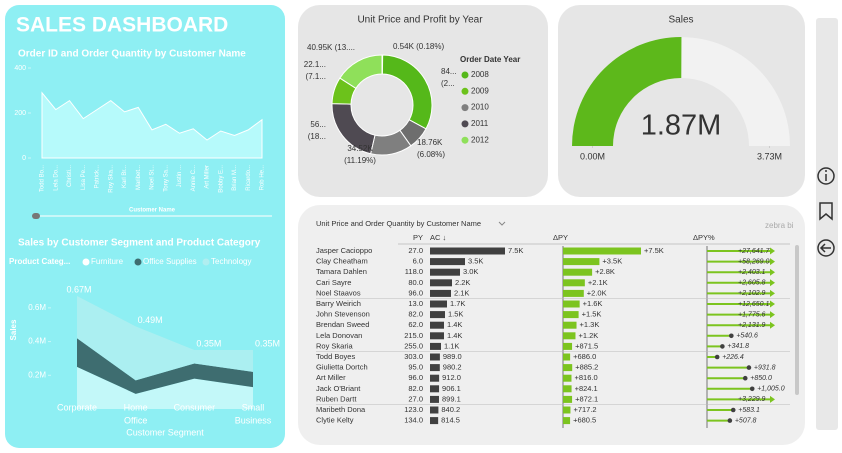  What do you see at coordinates (450, 420) in the screenshot?
I see `ac-label: 814.5` at bounding box center [450, 420].